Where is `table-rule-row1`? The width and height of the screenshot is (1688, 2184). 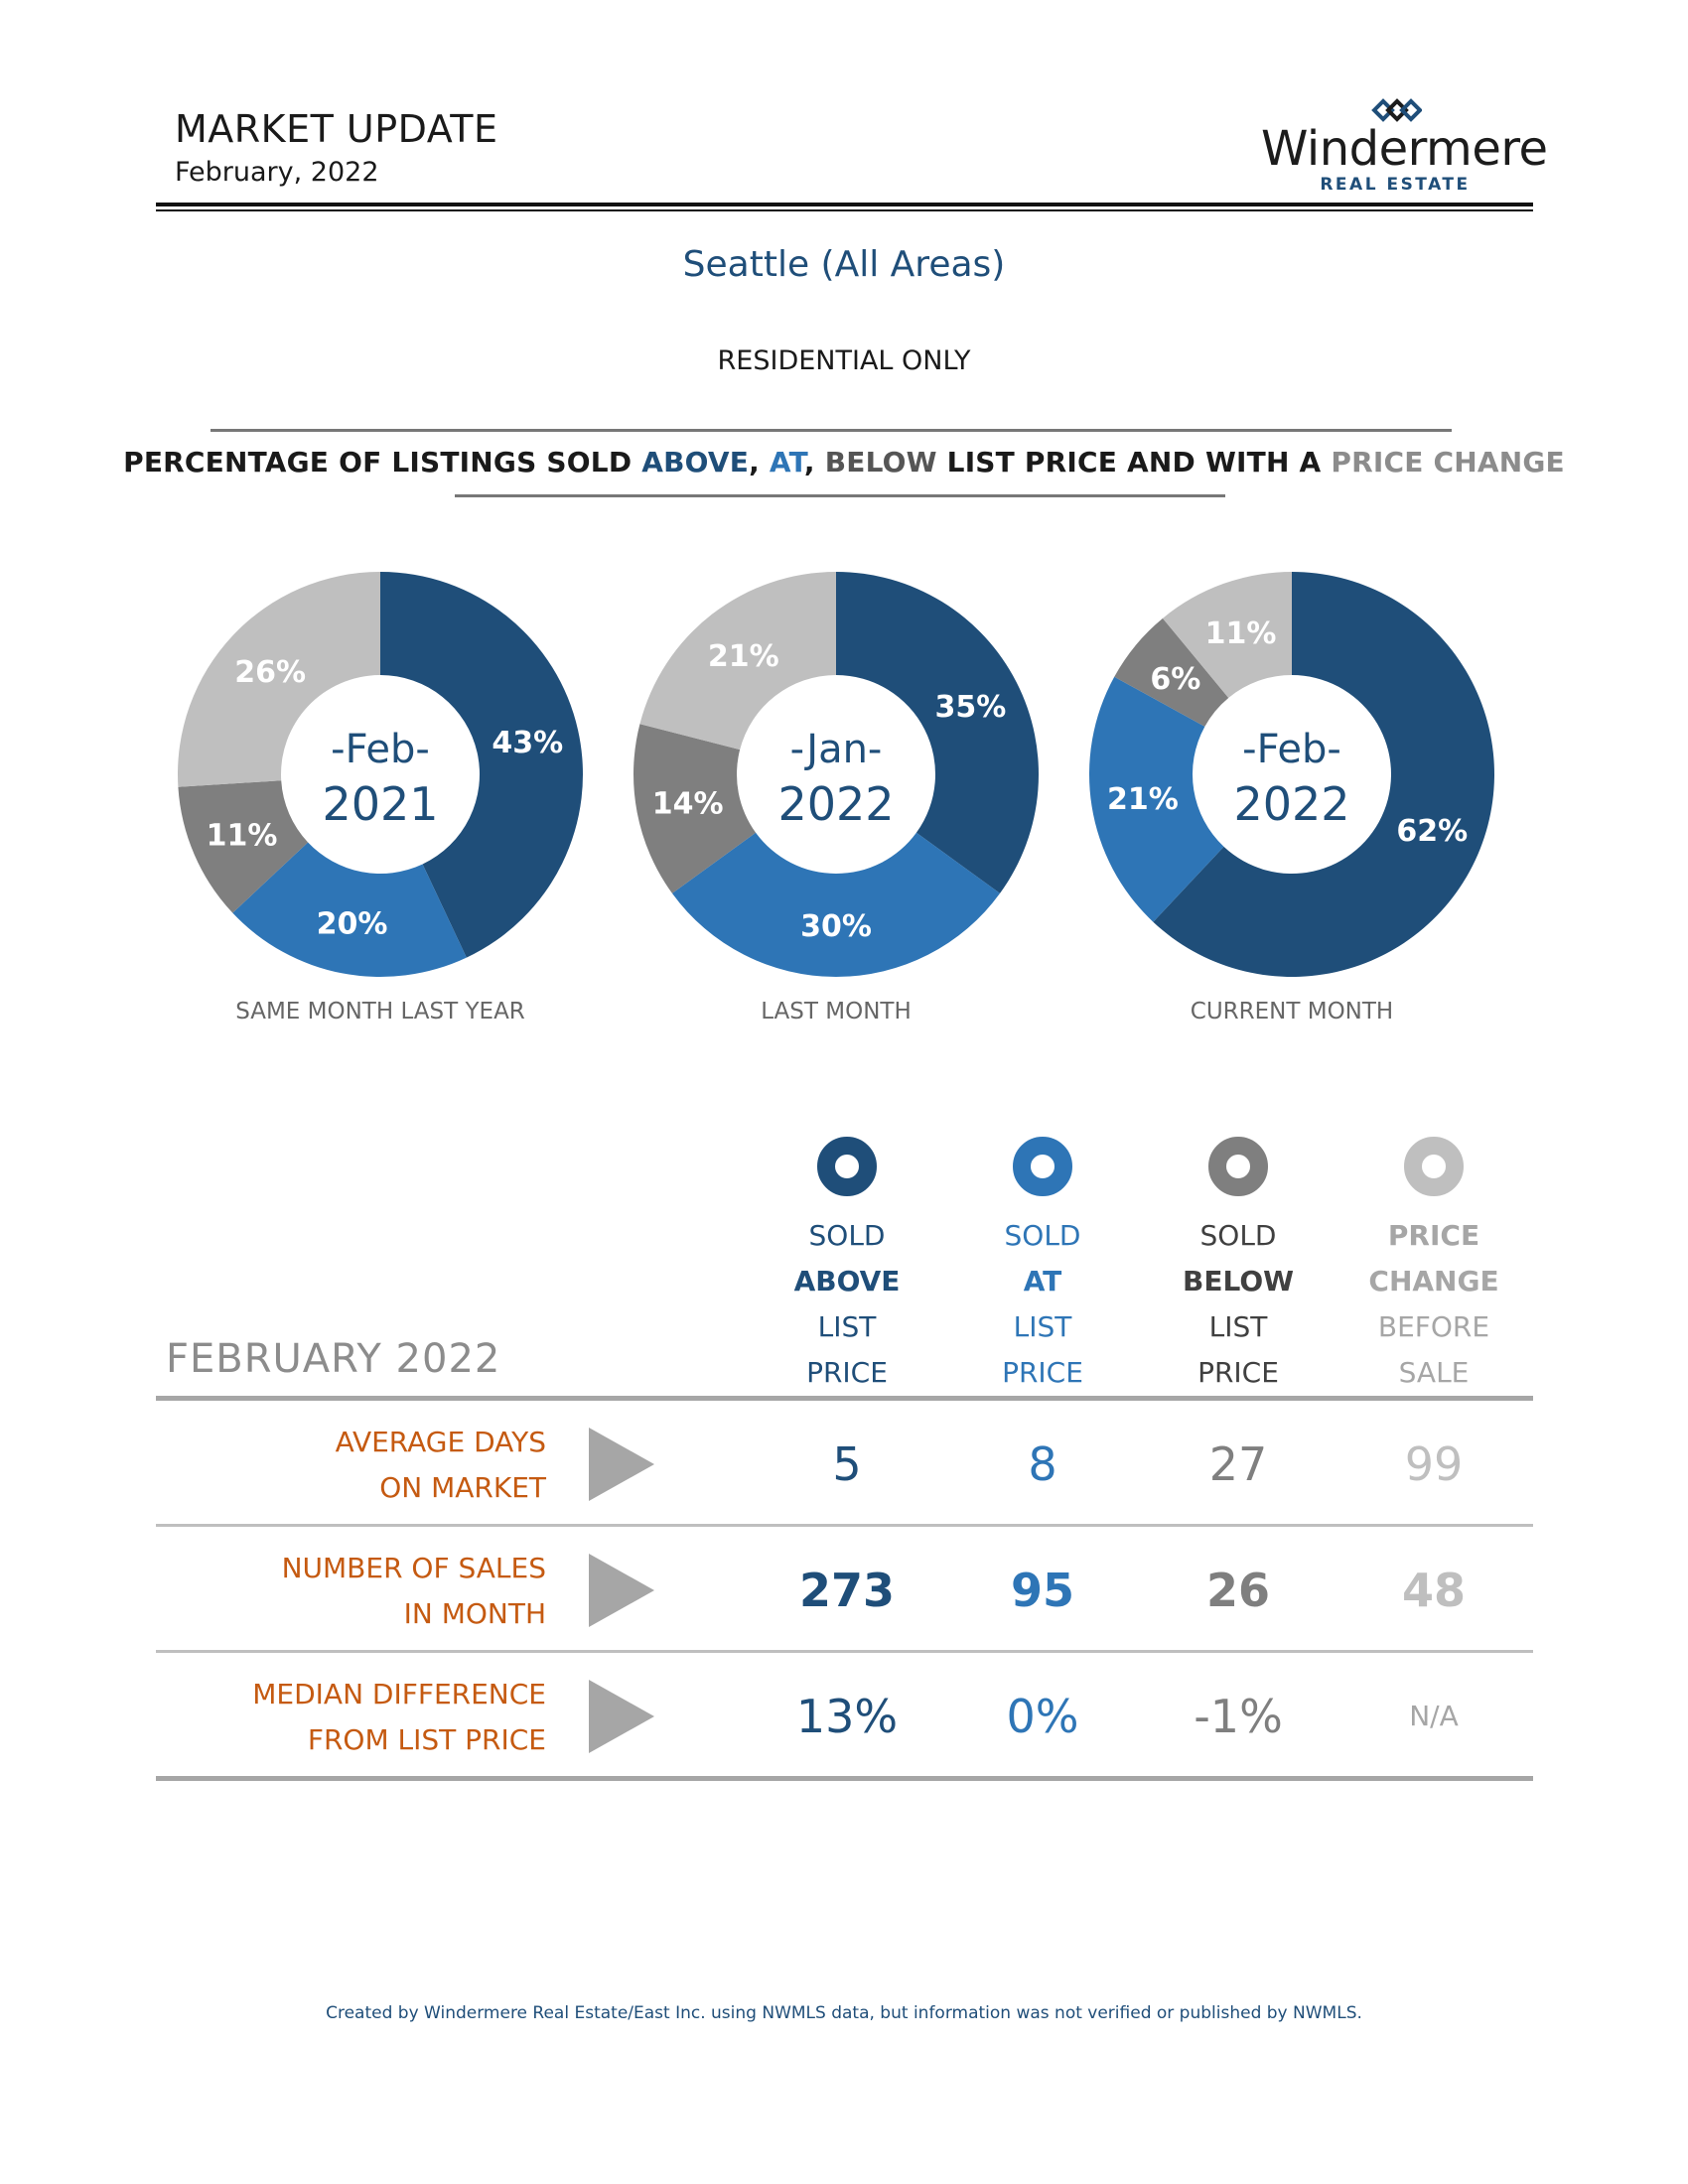
table-rule-row1 is located at coordinates (844, 1525).